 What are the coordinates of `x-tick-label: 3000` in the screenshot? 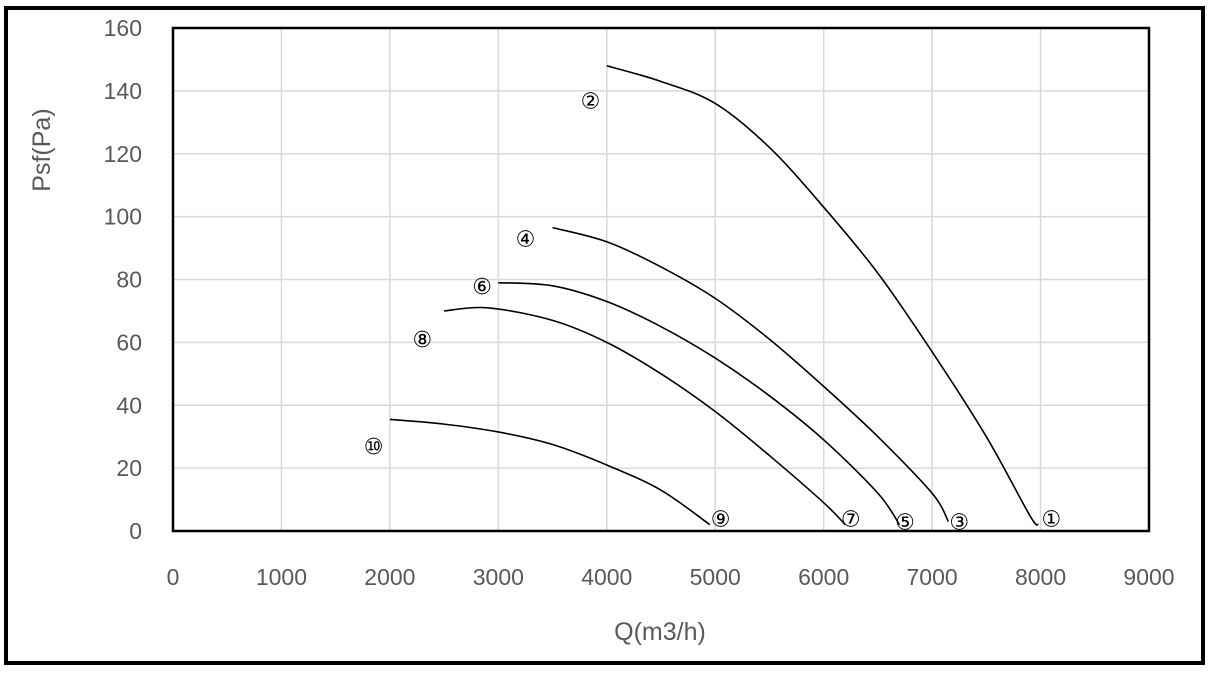 It's located at (498, 577).